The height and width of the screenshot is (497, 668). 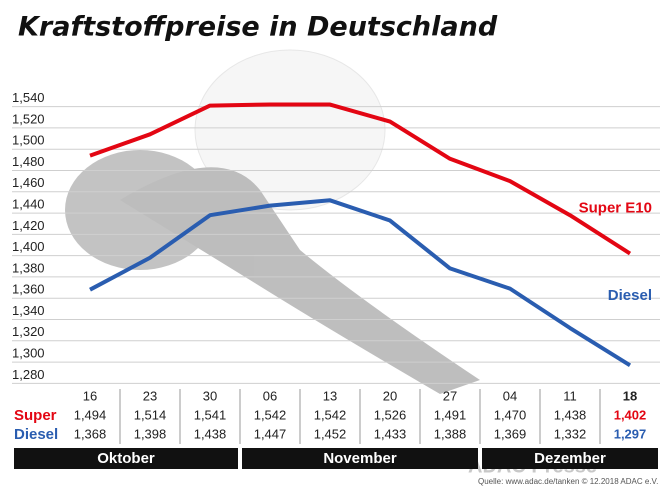 I want to click on value-label: 1,433, so click(x=390, y=433).